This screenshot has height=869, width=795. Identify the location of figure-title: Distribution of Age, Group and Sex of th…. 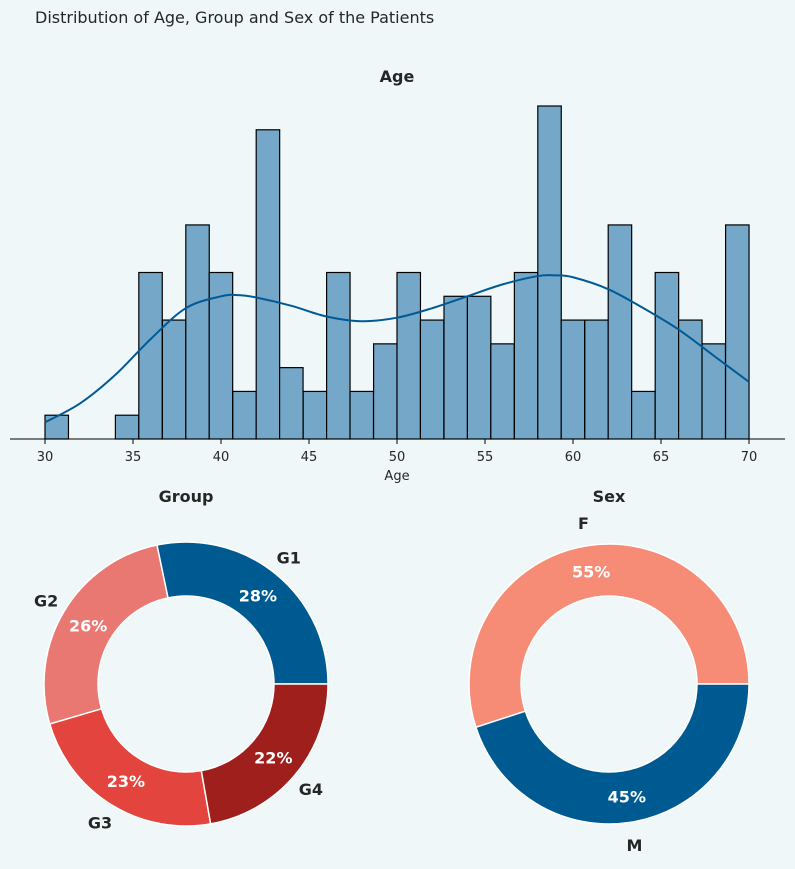
(235, 17).